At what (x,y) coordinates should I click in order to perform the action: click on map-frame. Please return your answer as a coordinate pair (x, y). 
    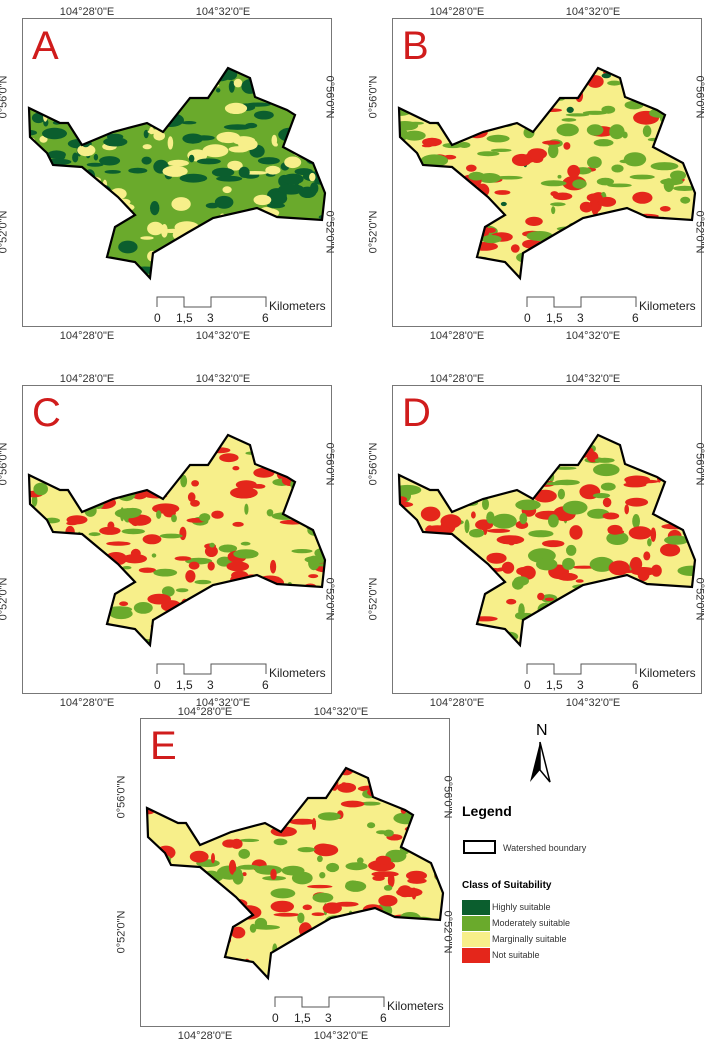
    Looking at the image, I should click on (177, 172).